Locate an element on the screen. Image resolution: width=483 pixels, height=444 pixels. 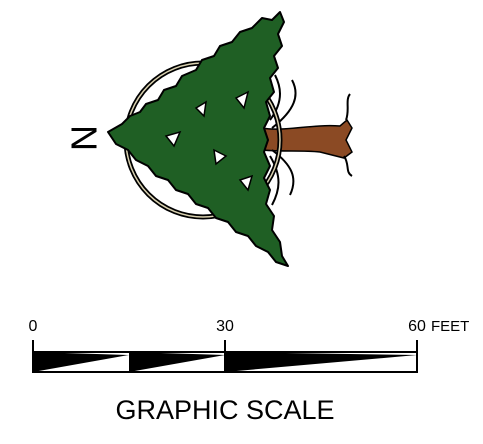
tree-trunk is located at coordinates (307, 138).